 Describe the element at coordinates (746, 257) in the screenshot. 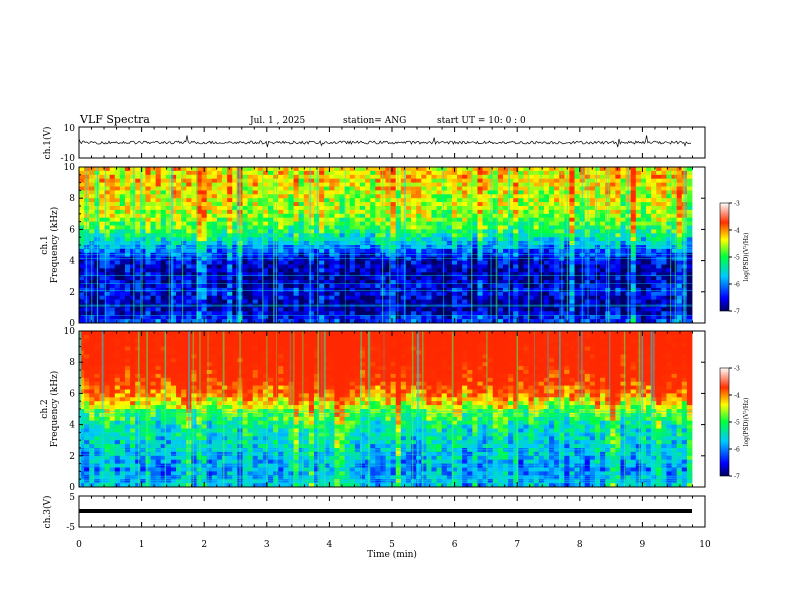

I see `ch1-colorbar-label: log(PSD)(V²/Hz)` at that location.